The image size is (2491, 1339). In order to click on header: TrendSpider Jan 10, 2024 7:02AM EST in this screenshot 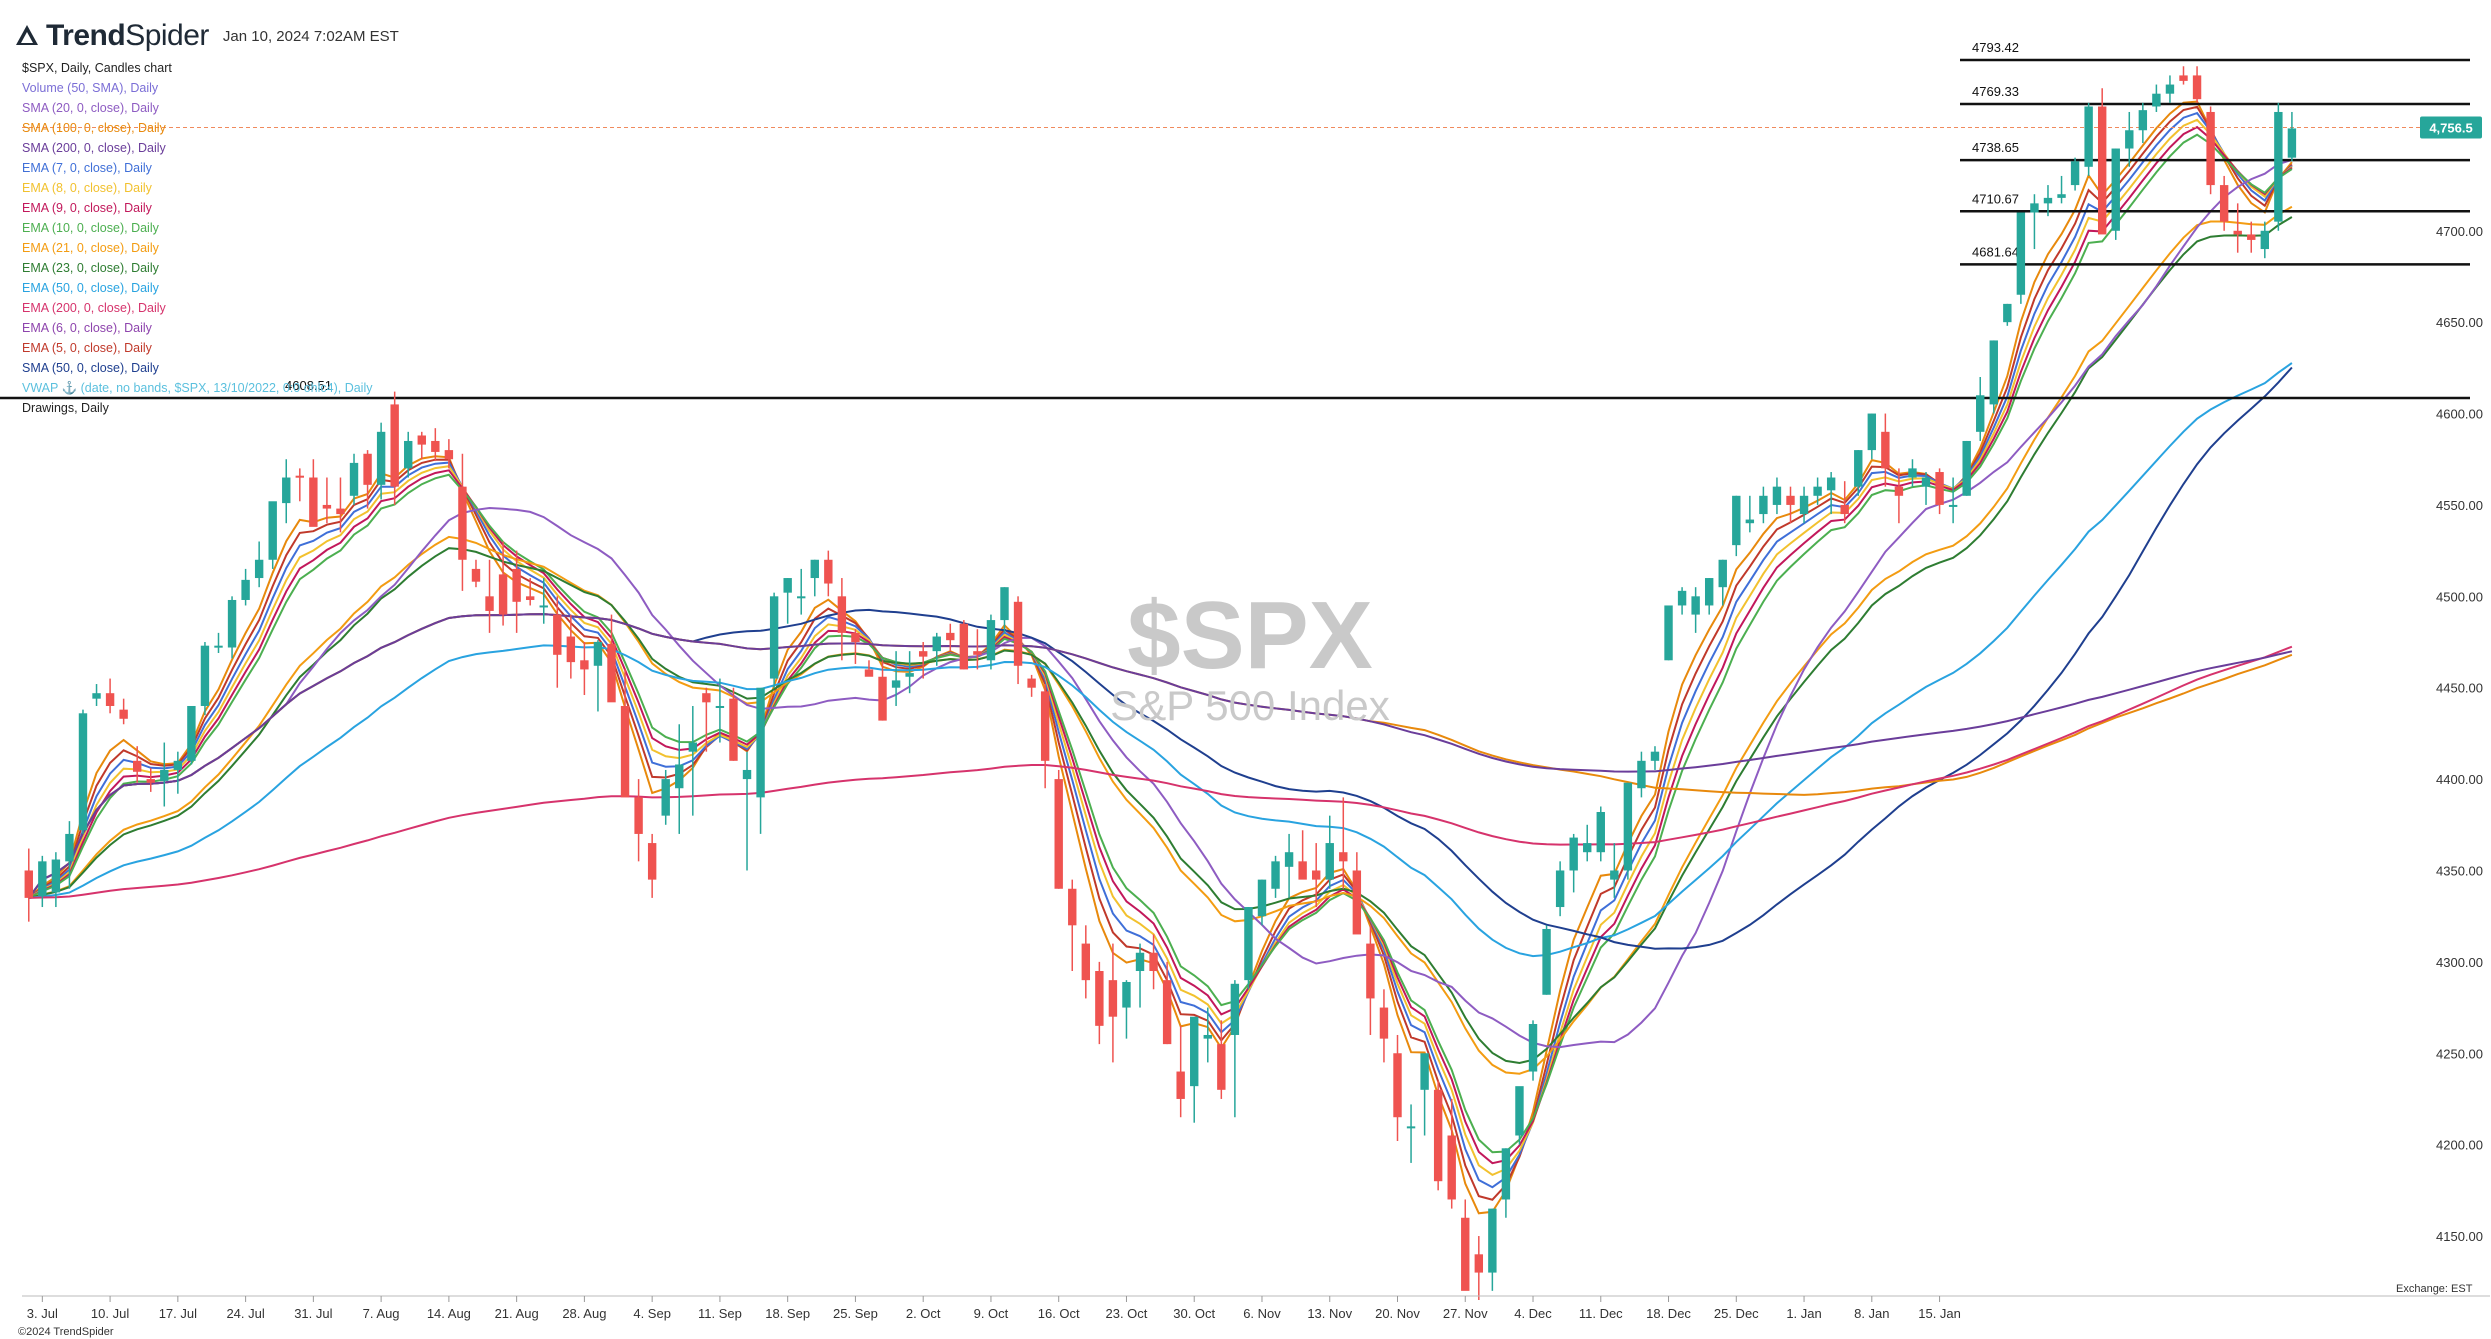, I will do `click(206, 36)`.